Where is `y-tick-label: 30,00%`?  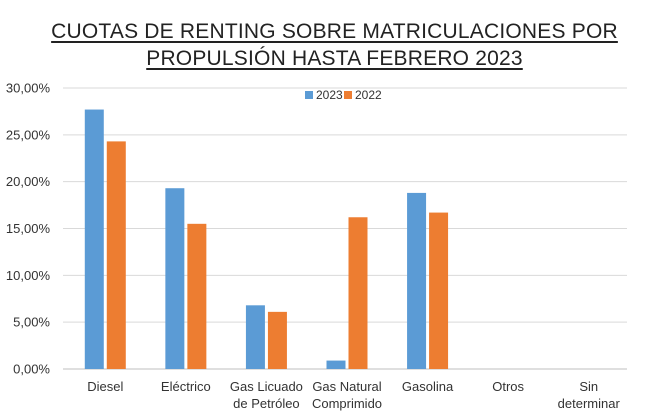
y-tick-label: 30,00% is located at coordinates (28, 88).